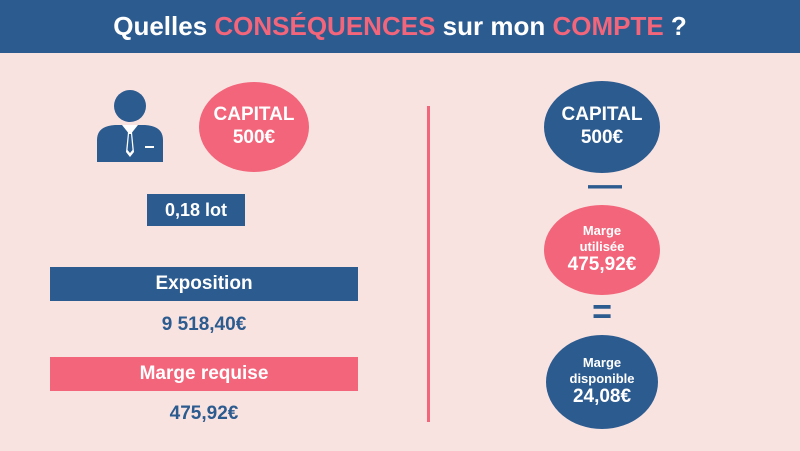 This screenshot has width=800, height=451. What do you see at coordinates (602, 230) in the screenshot?
I see `marge-utilisee-label-1: Marge` at bounding box center [602, 230].